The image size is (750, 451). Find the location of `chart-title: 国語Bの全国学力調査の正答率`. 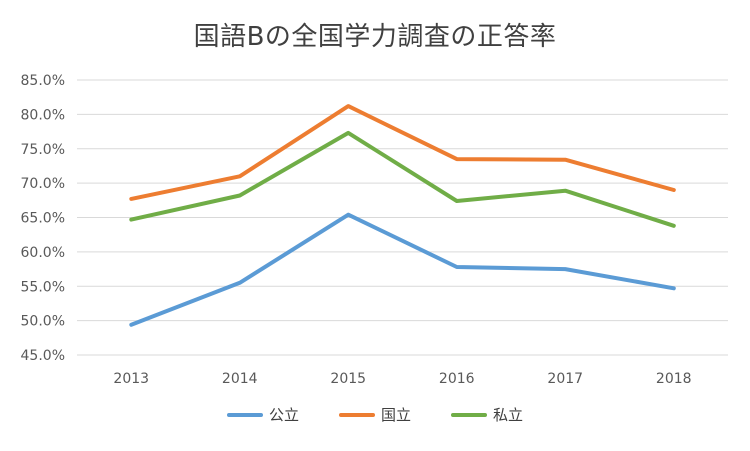

chart-title: 国語Bの全国学力調査の正答率 is located at coordinates (375, 37).